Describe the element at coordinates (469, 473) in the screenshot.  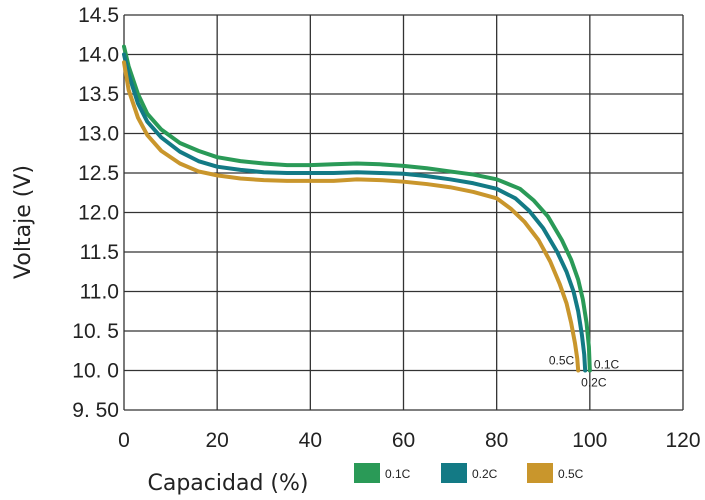
I see `legend: 0.1C 0.2C 0.5C` at that location.